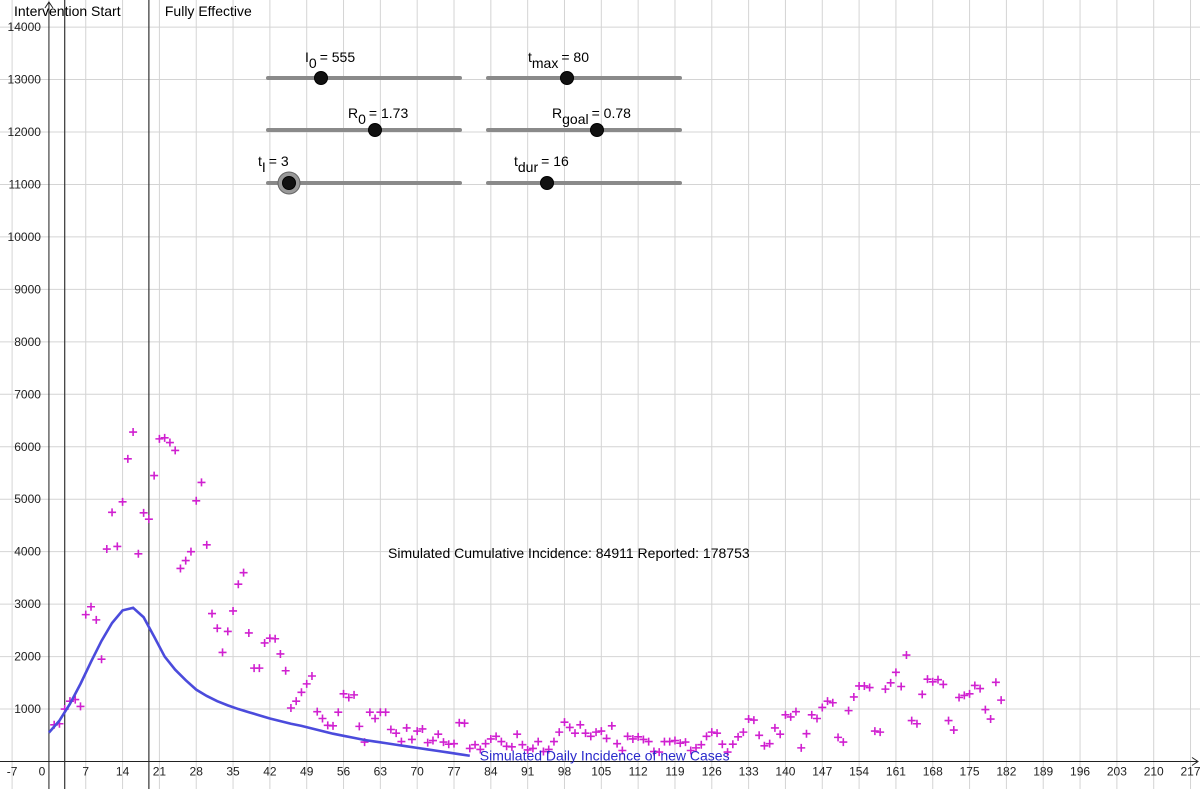  Describe the element at coordinates (85, 772) in the screenshot. I see `x-tick-label: 7` at that location.